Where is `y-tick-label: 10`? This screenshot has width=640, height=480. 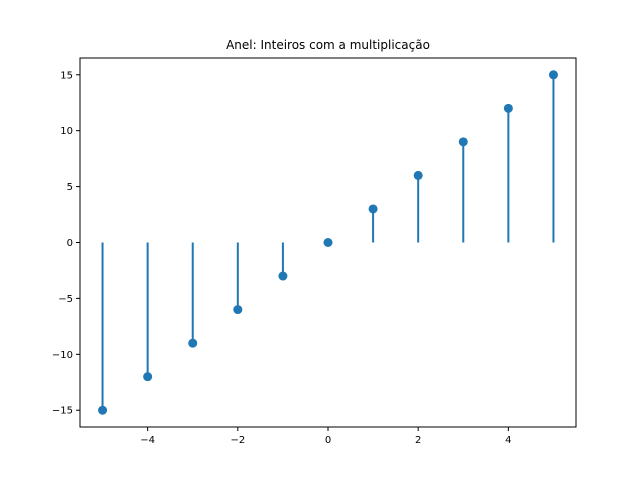
y-tick-label: 10 is located at coordinates (66, 131).